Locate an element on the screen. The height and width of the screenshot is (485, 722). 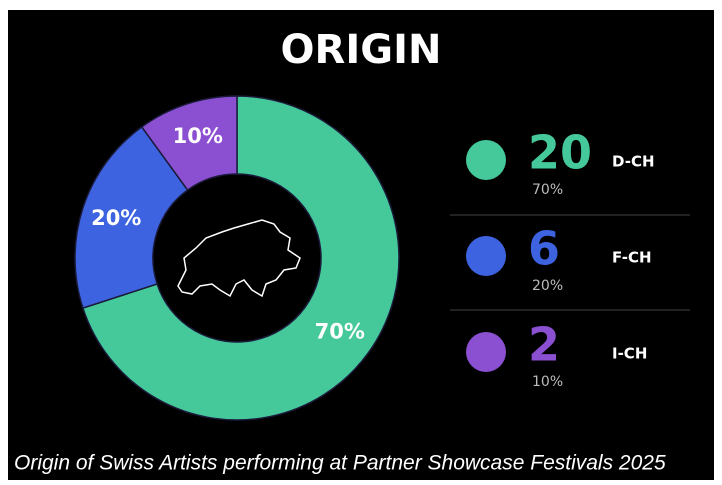
legend-percent: 70% is located at coordinates (547, 190).